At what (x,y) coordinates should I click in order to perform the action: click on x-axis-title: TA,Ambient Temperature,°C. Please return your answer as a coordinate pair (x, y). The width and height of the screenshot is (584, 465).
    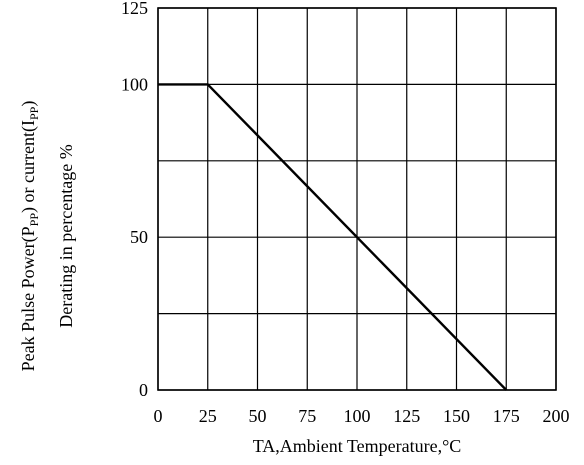
    Looking at the image, I should click on (357, 446).